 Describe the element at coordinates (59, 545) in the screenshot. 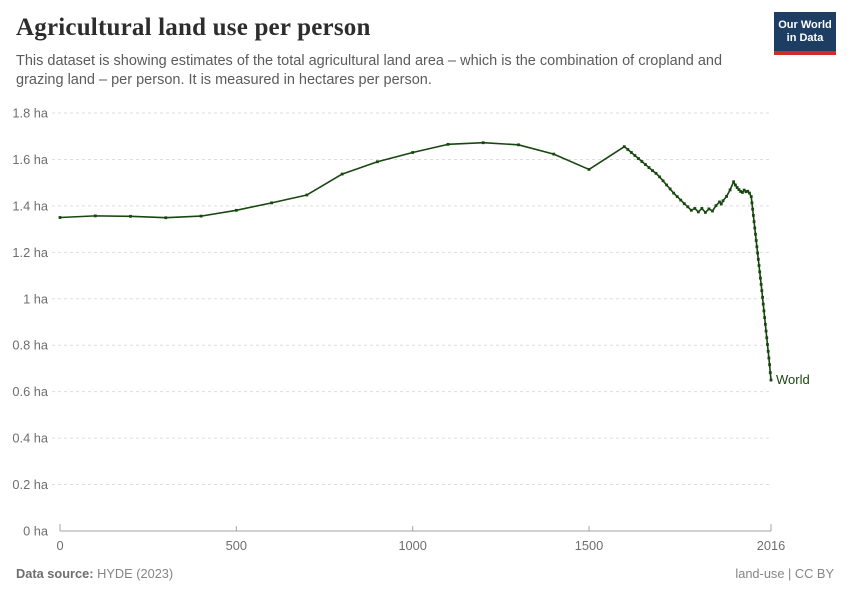

I see `x-axis-tick-label: 0` at that location.